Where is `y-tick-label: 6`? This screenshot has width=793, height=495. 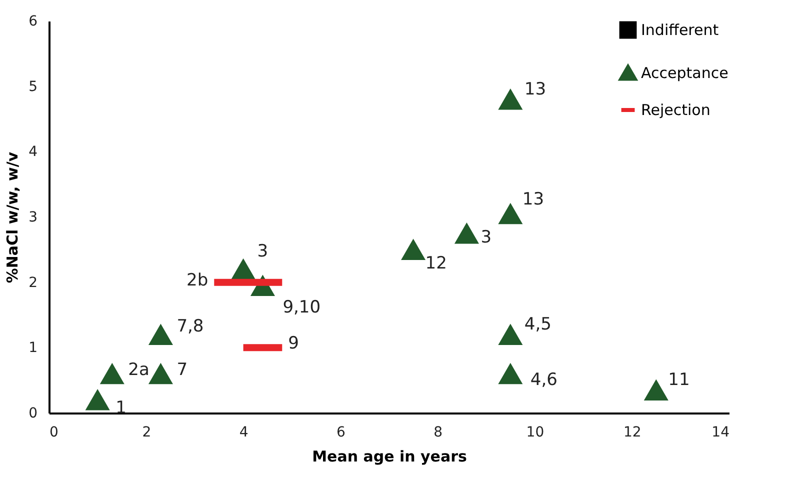
y-tick-label: 6 is located at coordinates (33, 22).